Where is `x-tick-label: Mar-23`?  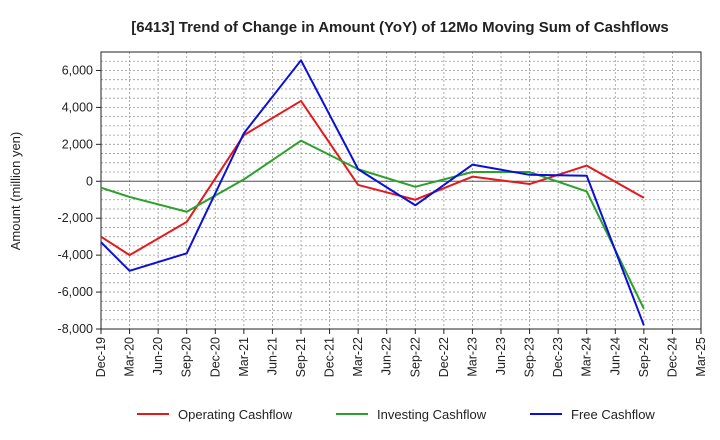 x-tick-label: Mar-23 is located at coordinates (472, 357).